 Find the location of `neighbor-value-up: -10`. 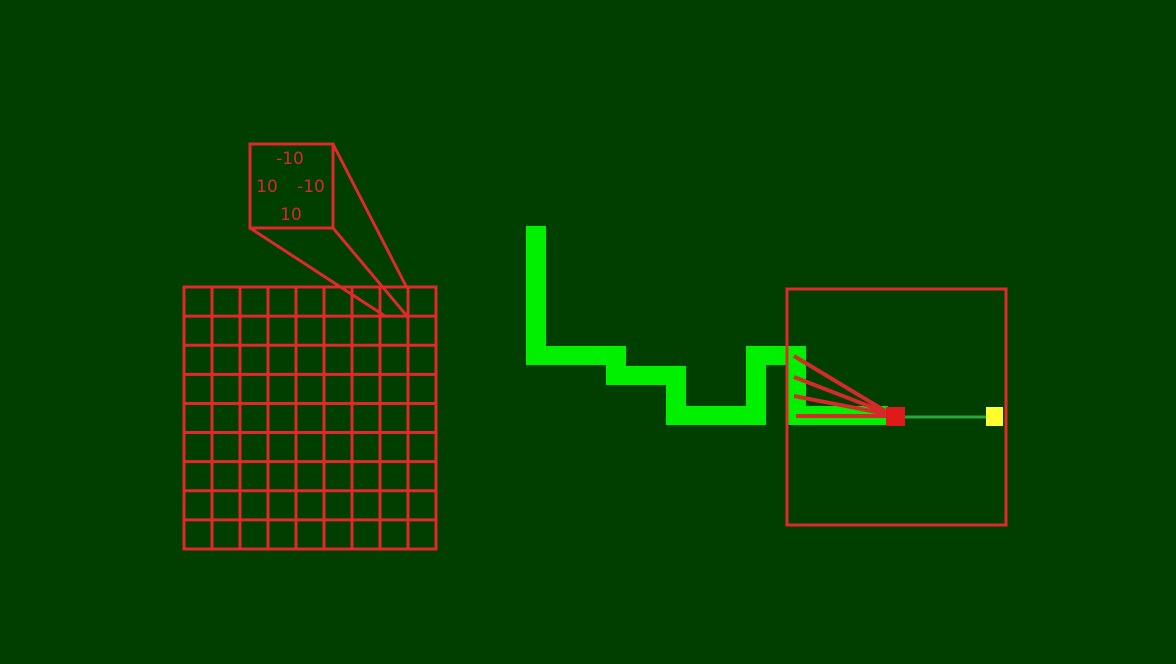

neighbor-value-up: -10 is located at coordinates (290, 159).